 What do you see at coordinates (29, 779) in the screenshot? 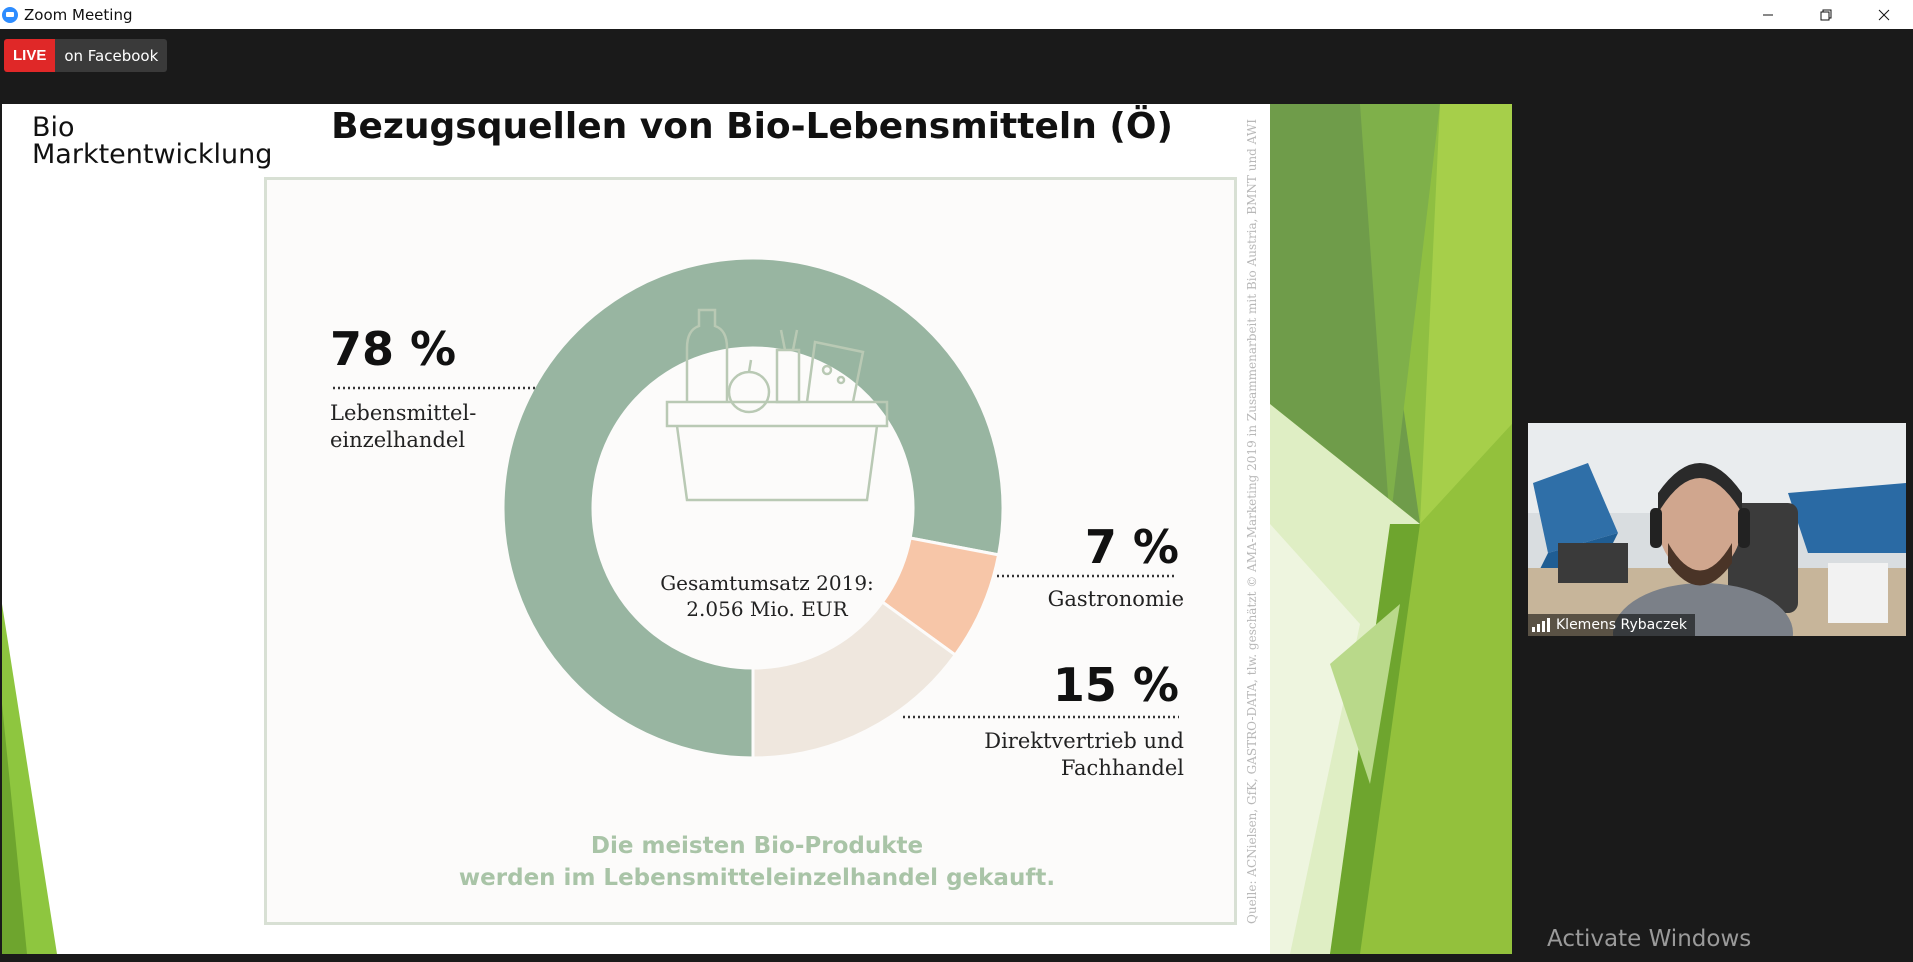
I see `slide-decoration-left` at bounding box center [29, 779].